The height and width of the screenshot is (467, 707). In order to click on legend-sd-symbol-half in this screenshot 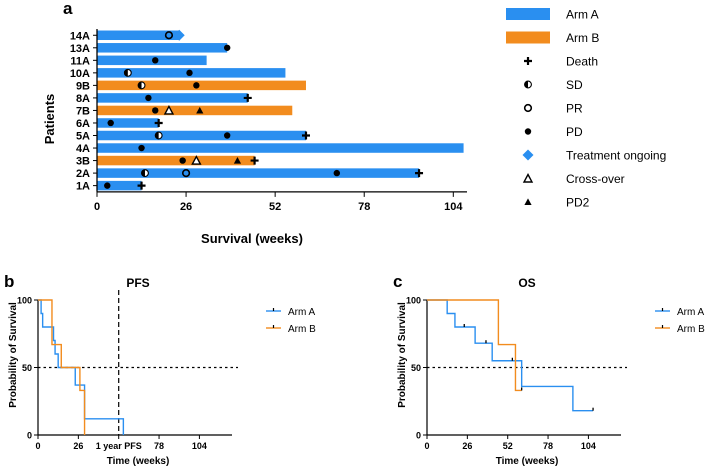, I will do `click(526, 84)`.